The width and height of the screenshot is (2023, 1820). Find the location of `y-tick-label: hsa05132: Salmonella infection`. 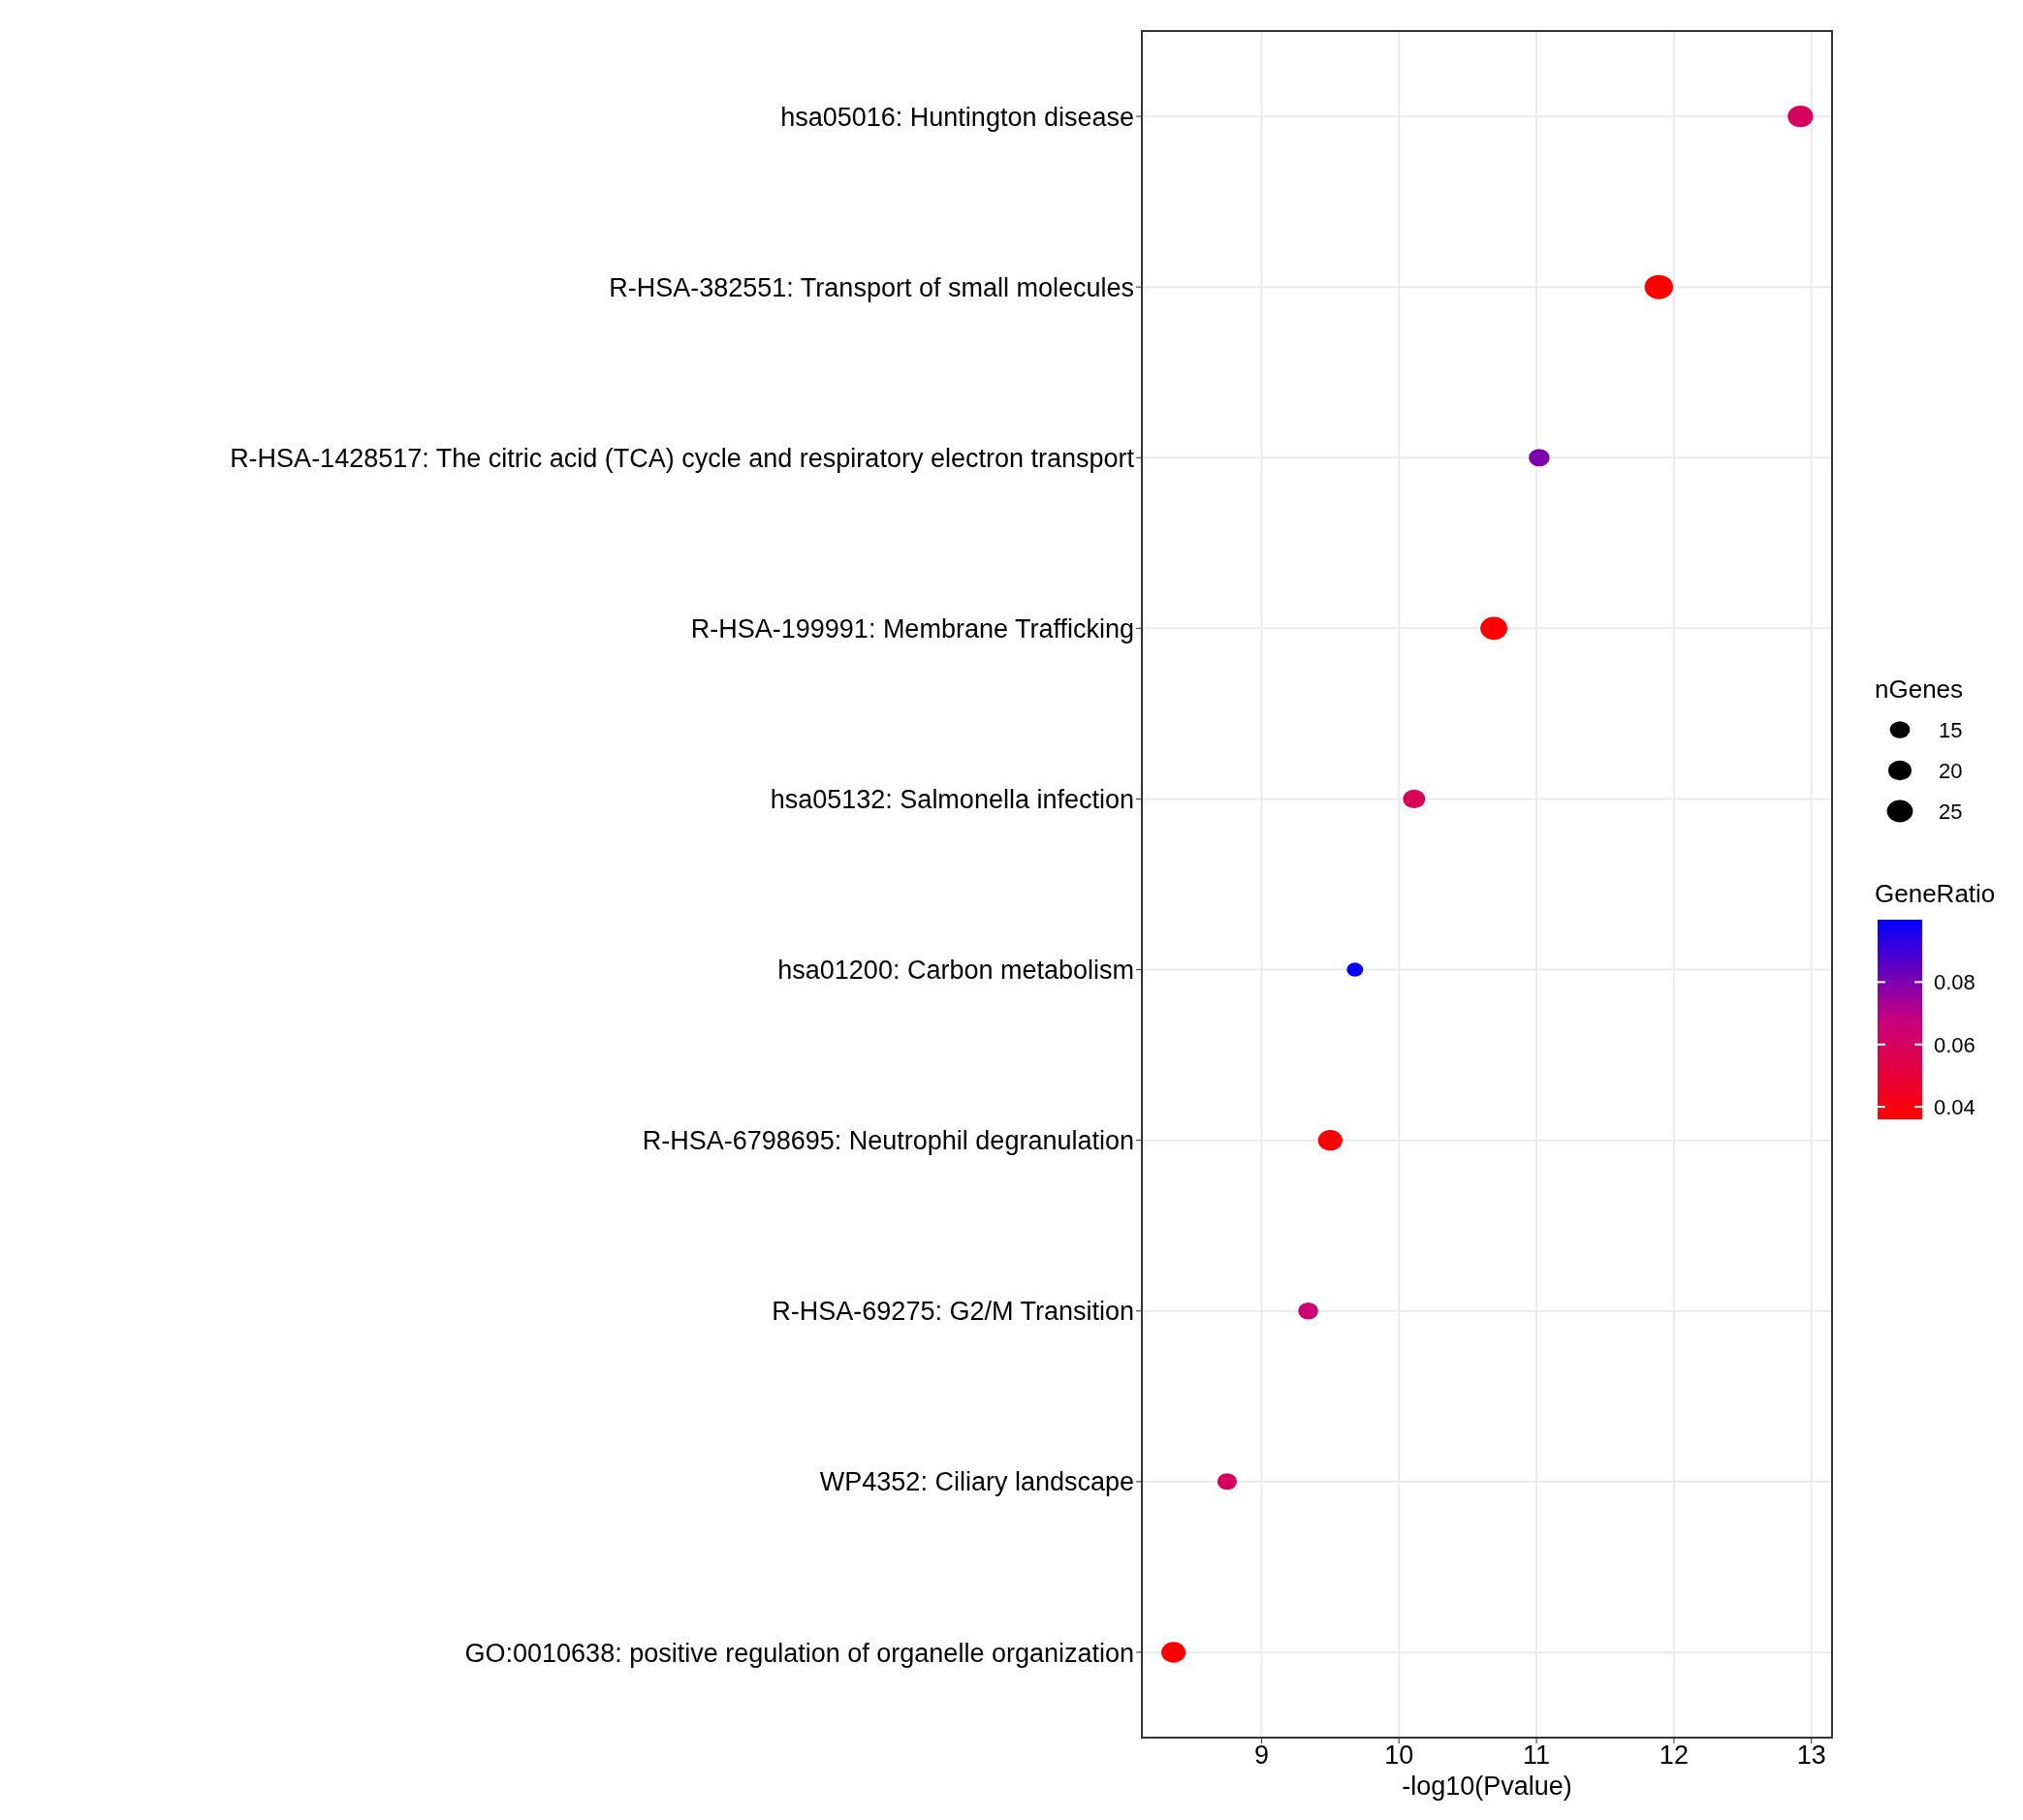

y-tick-label: hsa05132: Salmonella infection is located at coordinates (952, 800).